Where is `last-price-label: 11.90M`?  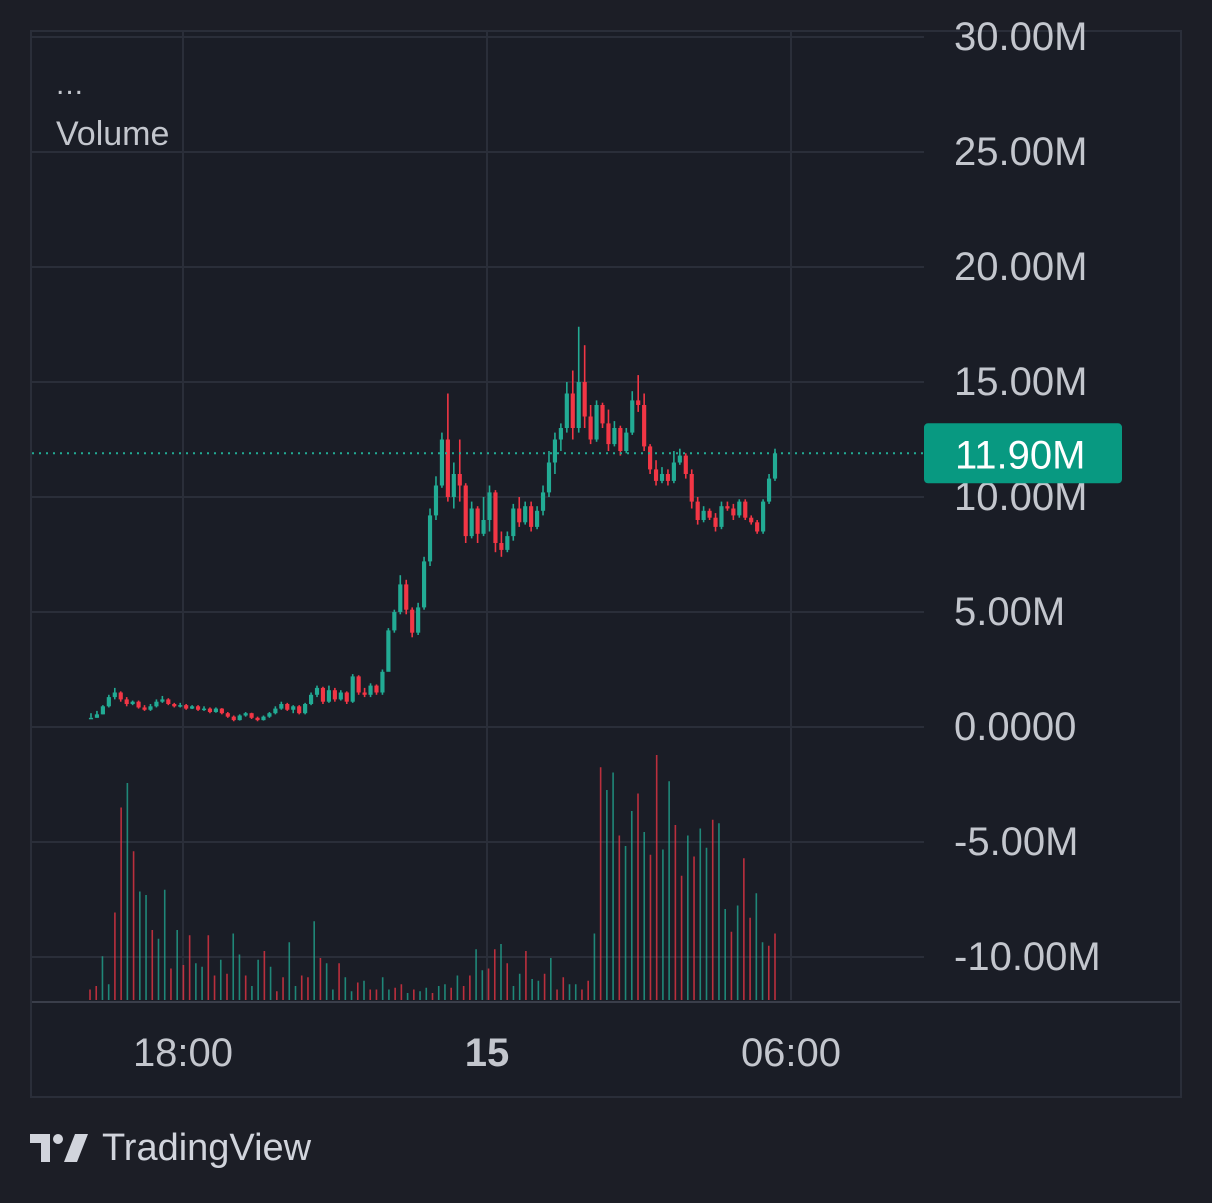 last-price-label: 11.90M is located at coordinates (1020, 455).